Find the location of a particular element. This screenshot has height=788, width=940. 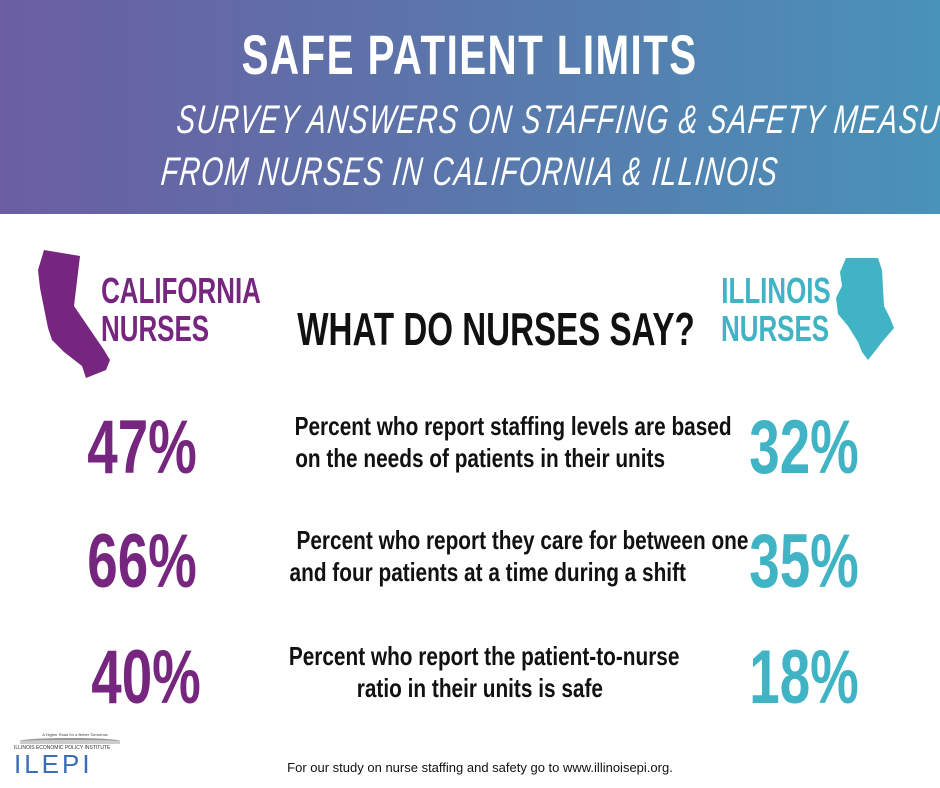

california-nurses-heading: CALIFORNIA NURSES is located at coordinates (180, 309).